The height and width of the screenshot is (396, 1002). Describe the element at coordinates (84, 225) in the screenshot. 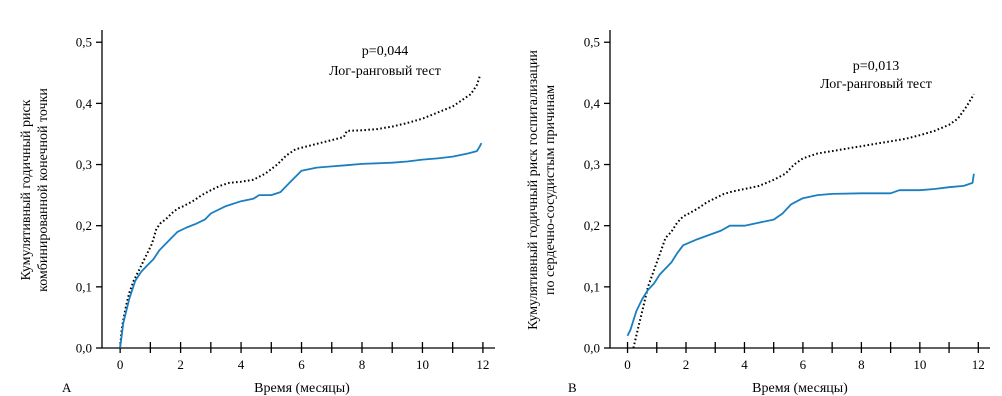

I see `y-tick-label-a: 0,2` at that location.